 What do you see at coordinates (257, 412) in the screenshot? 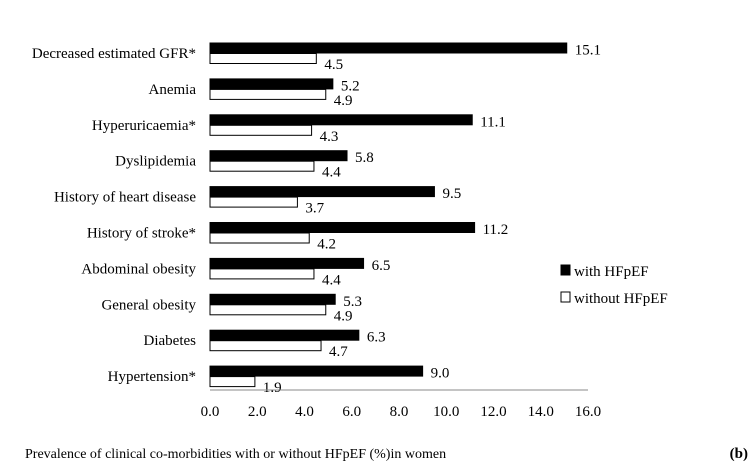
I see `x-tick-label: 2.0` at bounding box center [257, 412].